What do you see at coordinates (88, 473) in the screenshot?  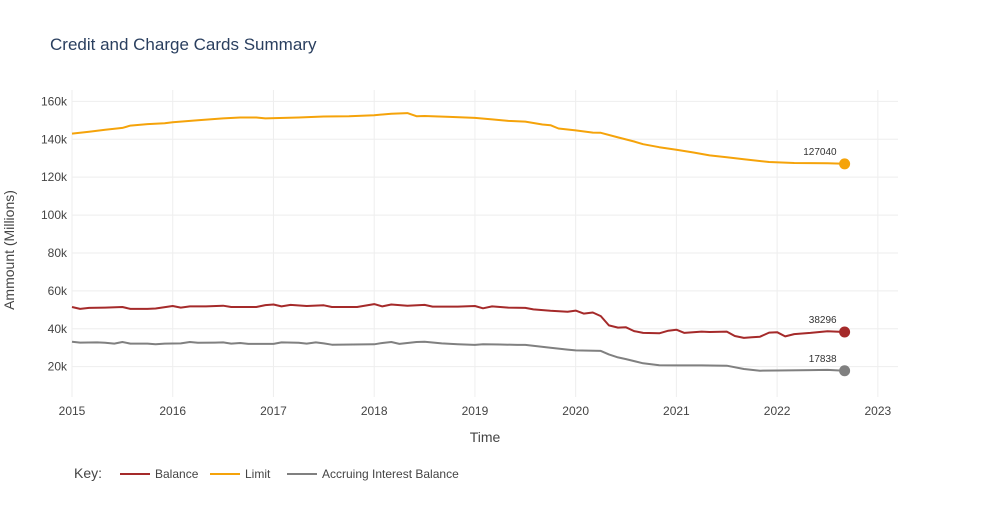 I see `legend-title: Key:` at bounding box center [88, 473].